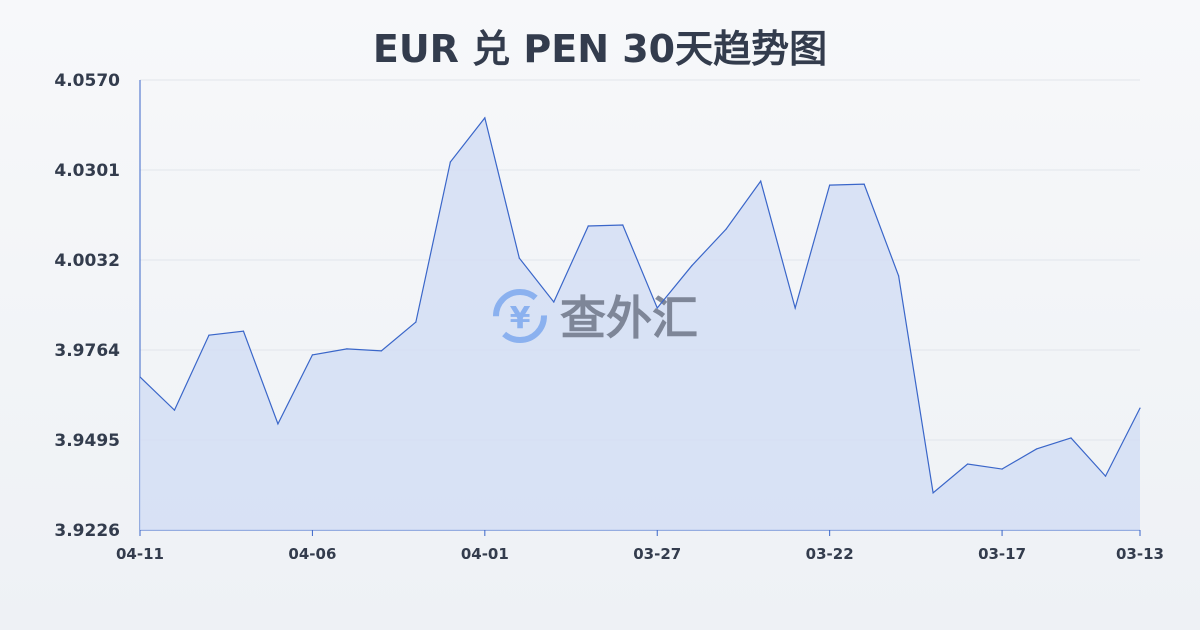  What do you see at coordinates (600, 49) in the screenshot?
I see `chart-title: EUR 兑 PEN 30天趋势图` at bounding box center [600, 49].